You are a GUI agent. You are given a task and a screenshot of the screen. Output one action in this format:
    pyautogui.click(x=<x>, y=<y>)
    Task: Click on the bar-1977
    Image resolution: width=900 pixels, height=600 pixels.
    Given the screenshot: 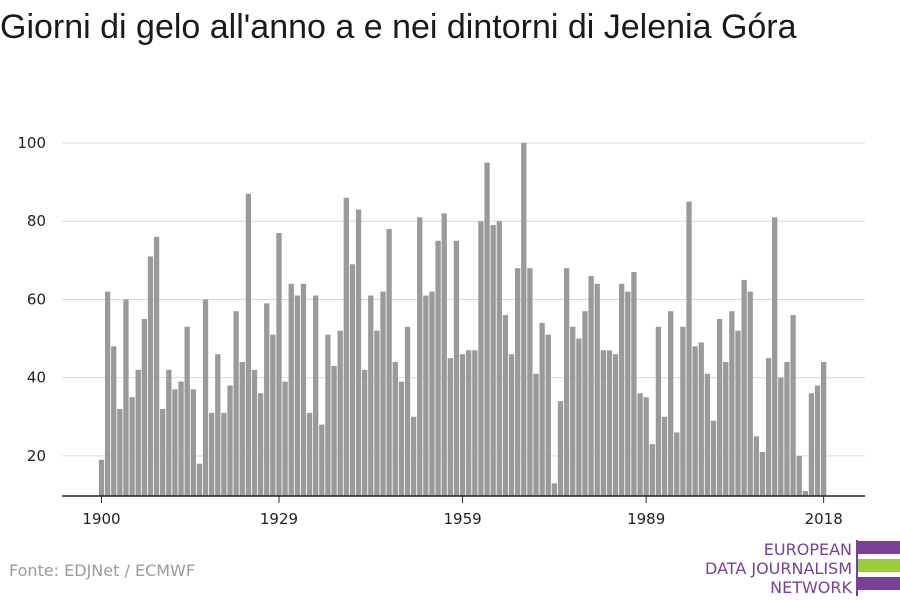 What is the action you would take?
    pyautogui.click(x=573, y=411)
    